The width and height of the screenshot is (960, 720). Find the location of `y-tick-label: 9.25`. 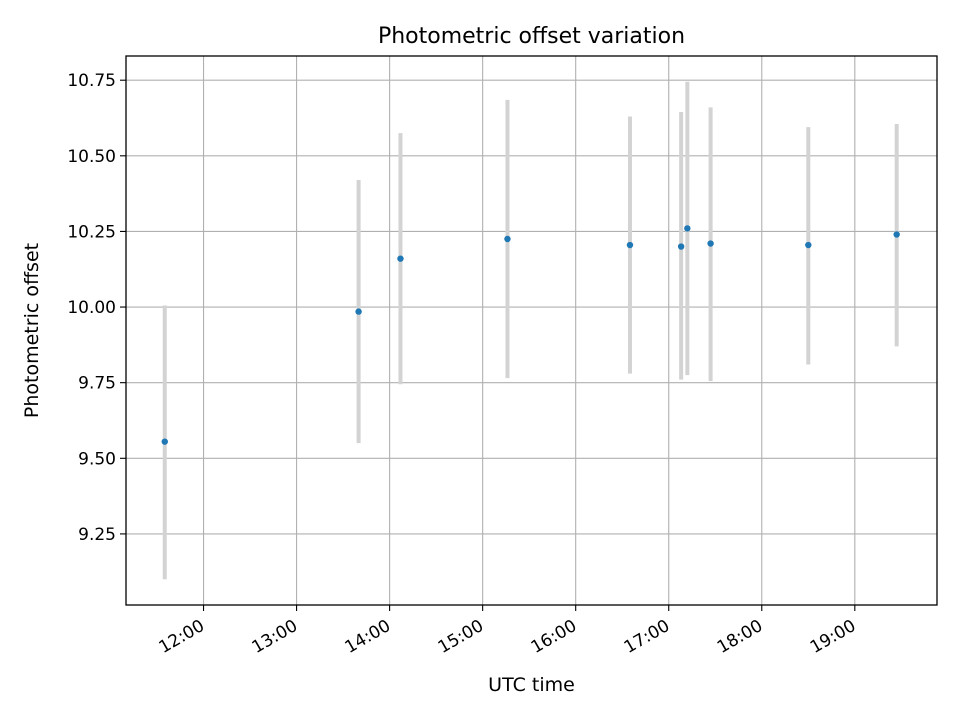

y-tick-label: 9.25 is located at coordinates (97, 535).